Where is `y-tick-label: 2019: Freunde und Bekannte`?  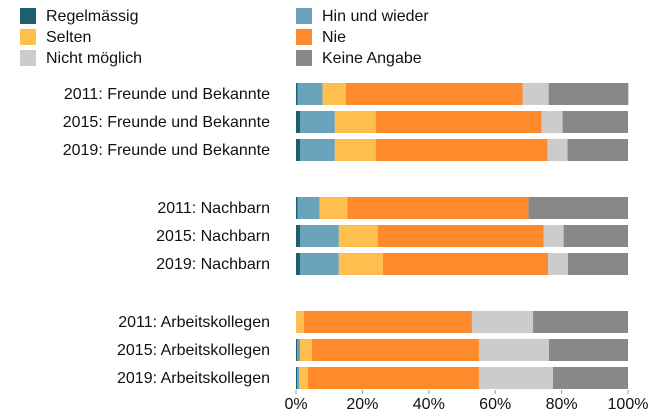 y-tick-label: 2019: Freunde und Bekannte is located at coordinates (166, 150).